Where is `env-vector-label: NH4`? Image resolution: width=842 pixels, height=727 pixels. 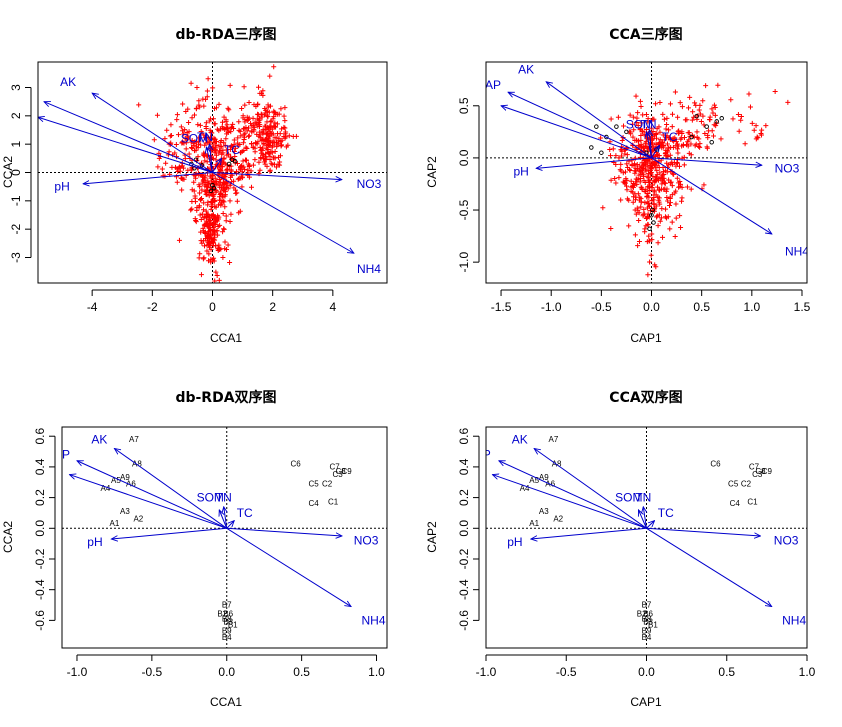 env-vector-label: NH4 is located at coordinates (374, 620).